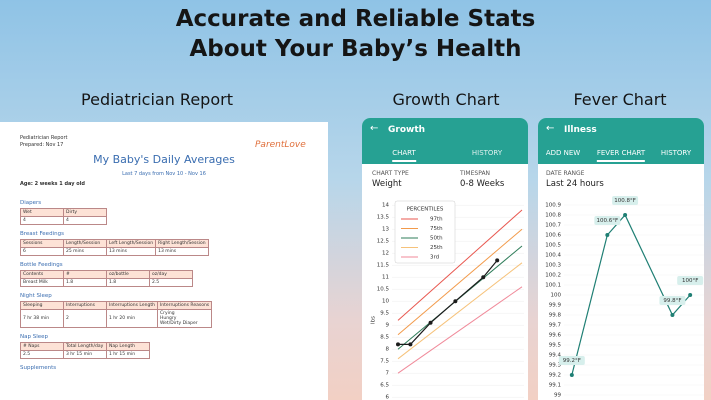  I want to click on y-tick-label: 100.5, so click(553, 246).